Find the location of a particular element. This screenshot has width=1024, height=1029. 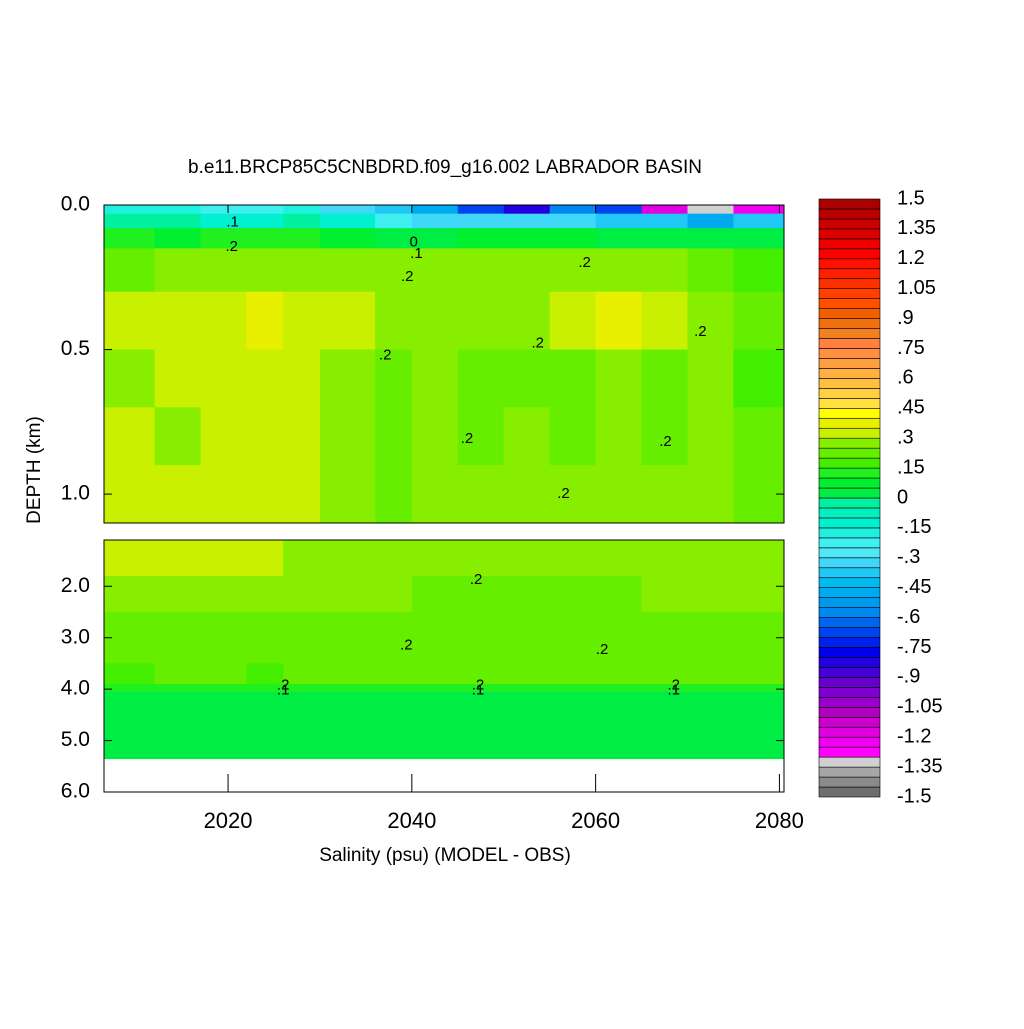

colorbar-label: -1.5 is located at coordinates (914, 796).